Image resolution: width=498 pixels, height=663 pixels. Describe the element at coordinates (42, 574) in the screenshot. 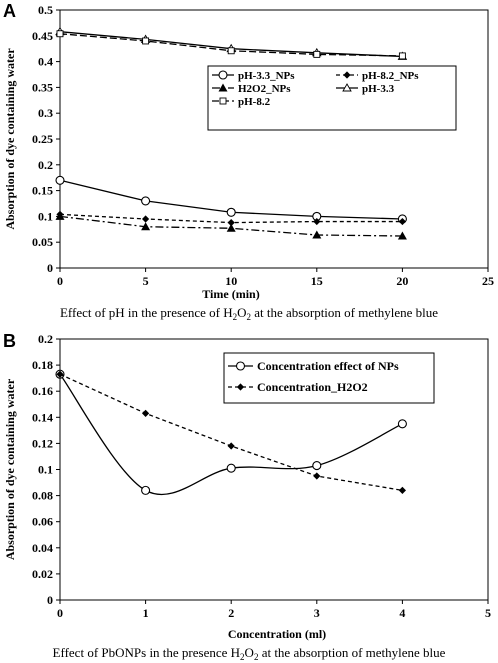

I see `y-tick-label: 0.02` at that location.